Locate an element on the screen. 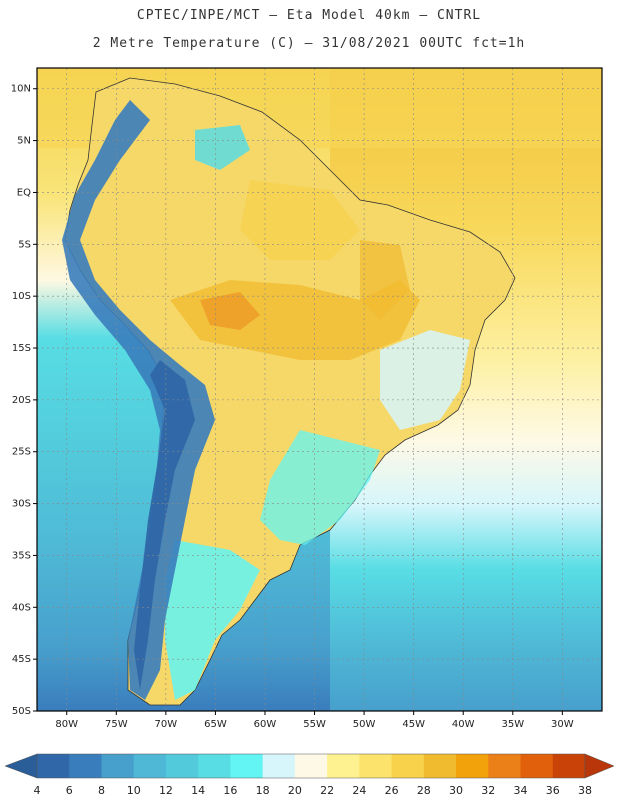 The height and width of the screenshot is (800, 618). andes-cold-core is located at coordinates (164, 525).